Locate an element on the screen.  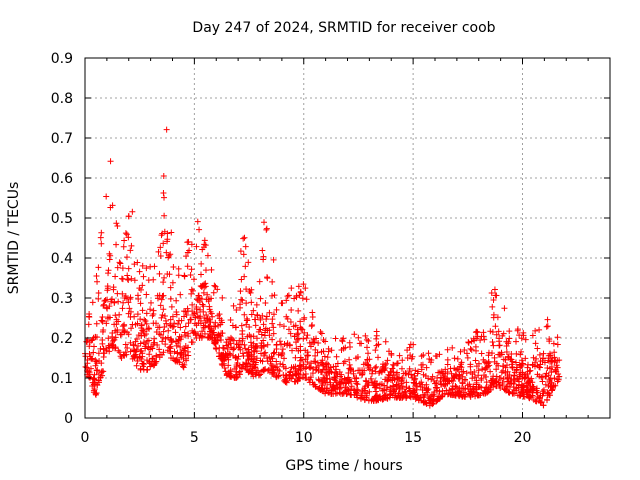
y-tick-label: 0.5 is located at coordinates (62, 219).